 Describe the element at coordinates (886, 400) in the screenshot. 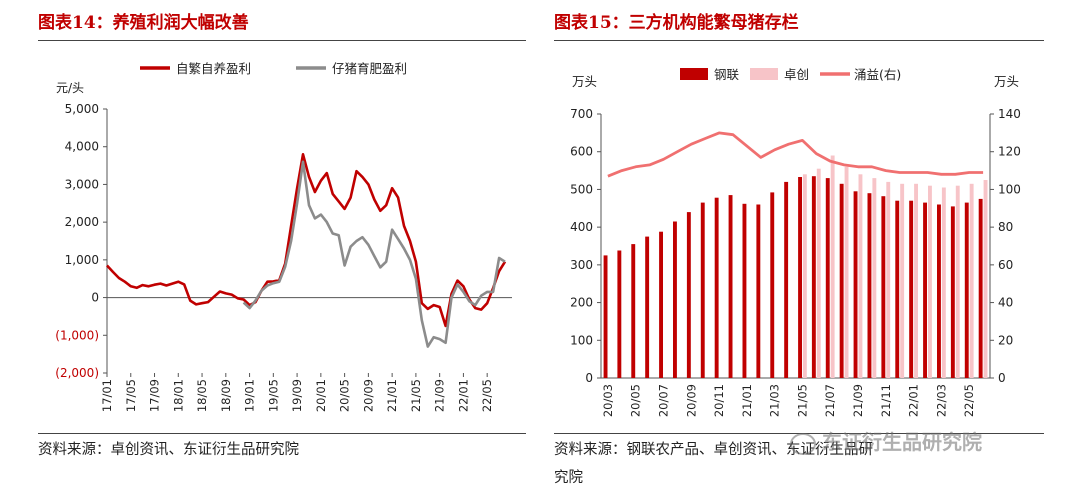

I see `x-tick-label: 21/11` at that location.